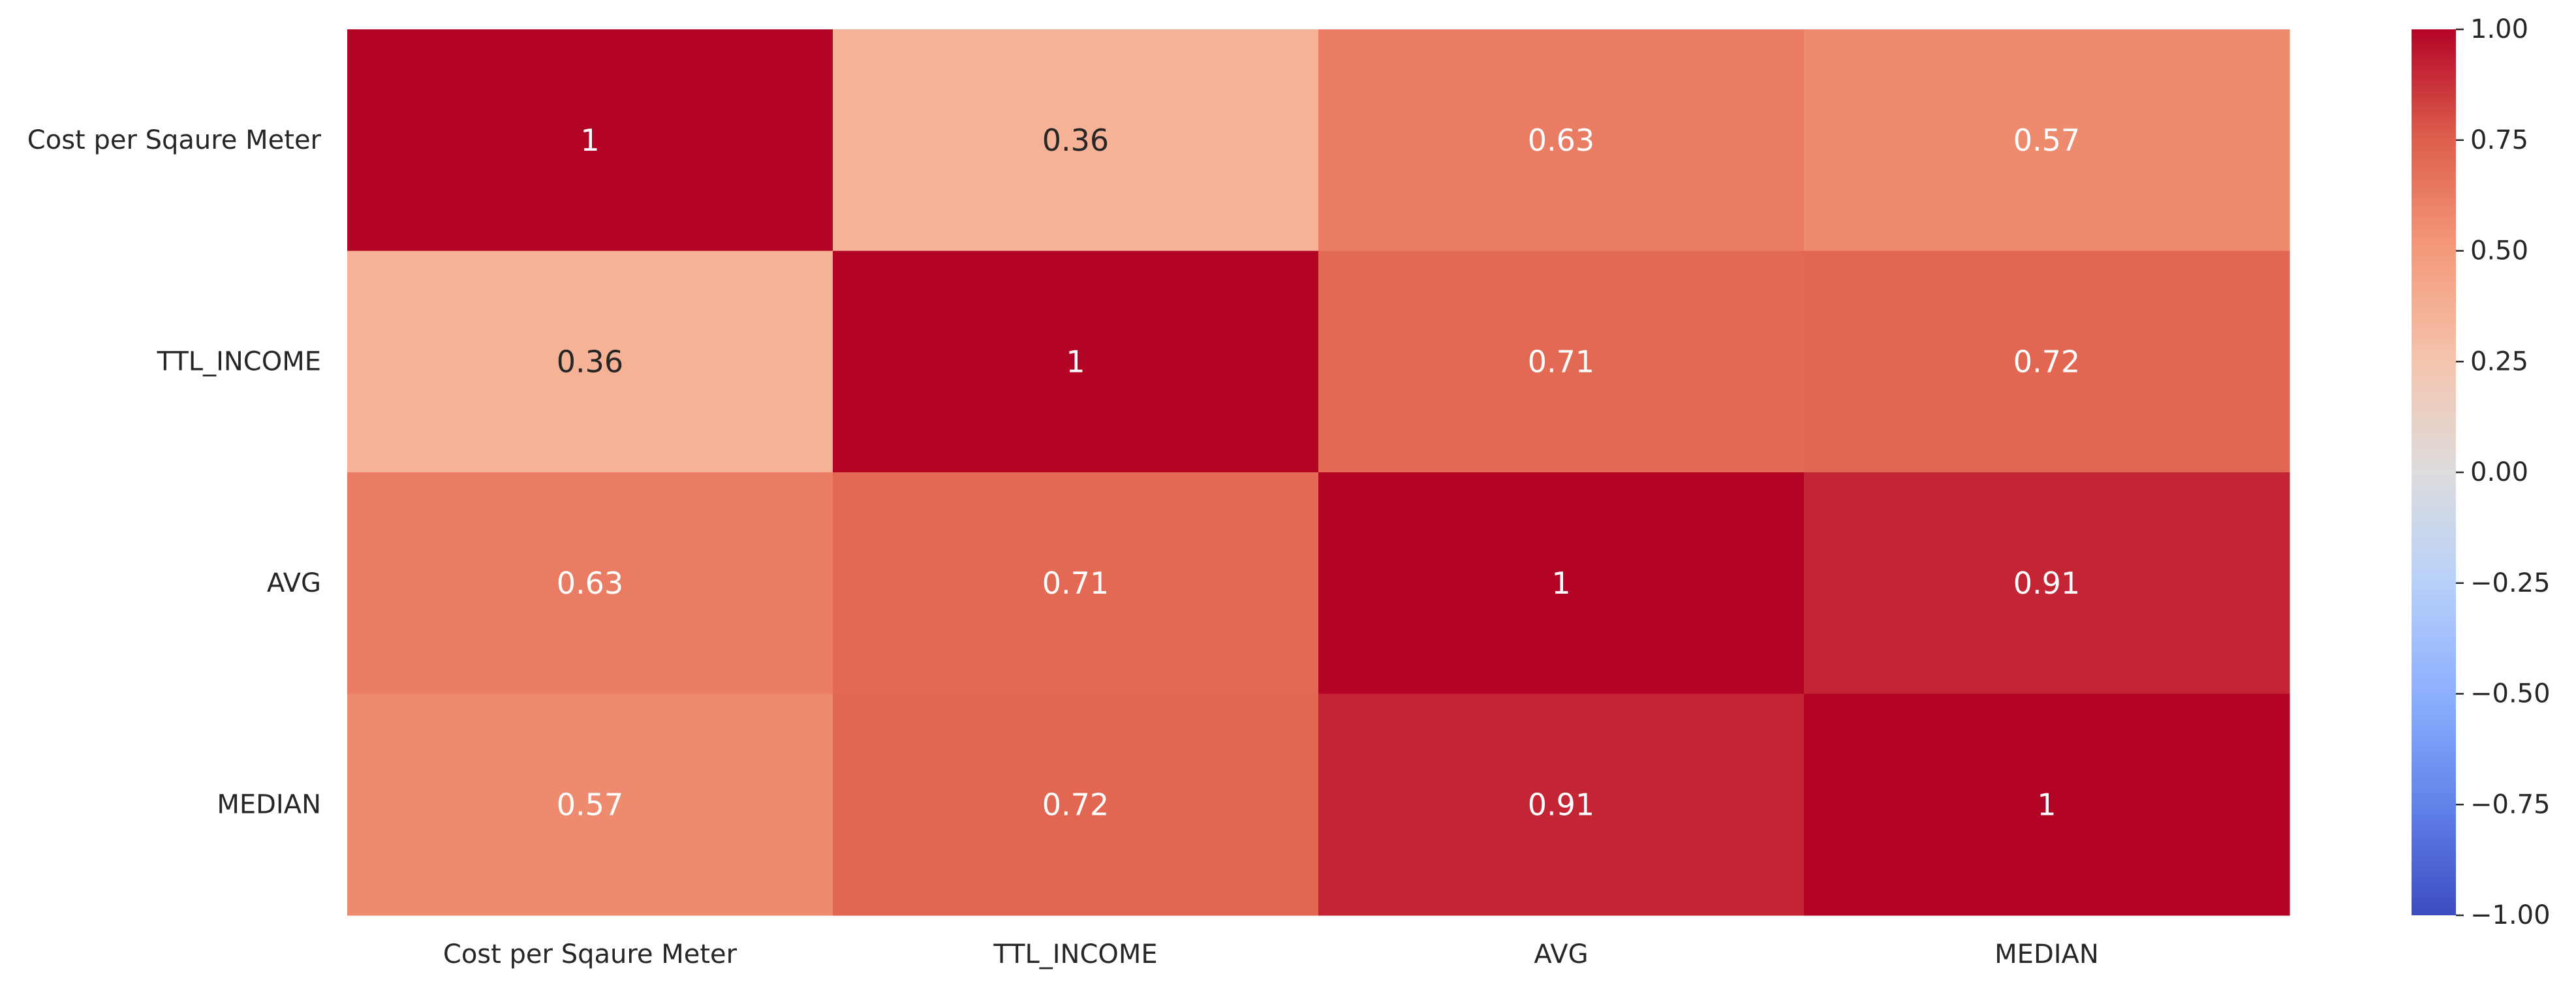  What do you see at coordinates (590, 954) in the screenshot?
I see `x-tick-label: Cost per Sqaure Meter` at bounding box center [590, 954].